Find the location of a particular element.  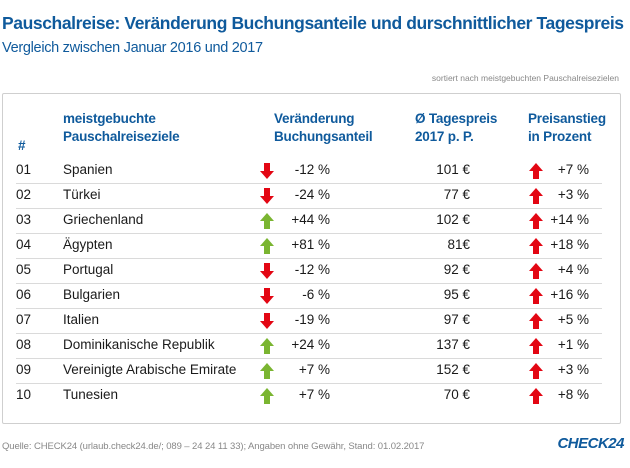

daily-price: 92 € is located at coordinates (456, 269).